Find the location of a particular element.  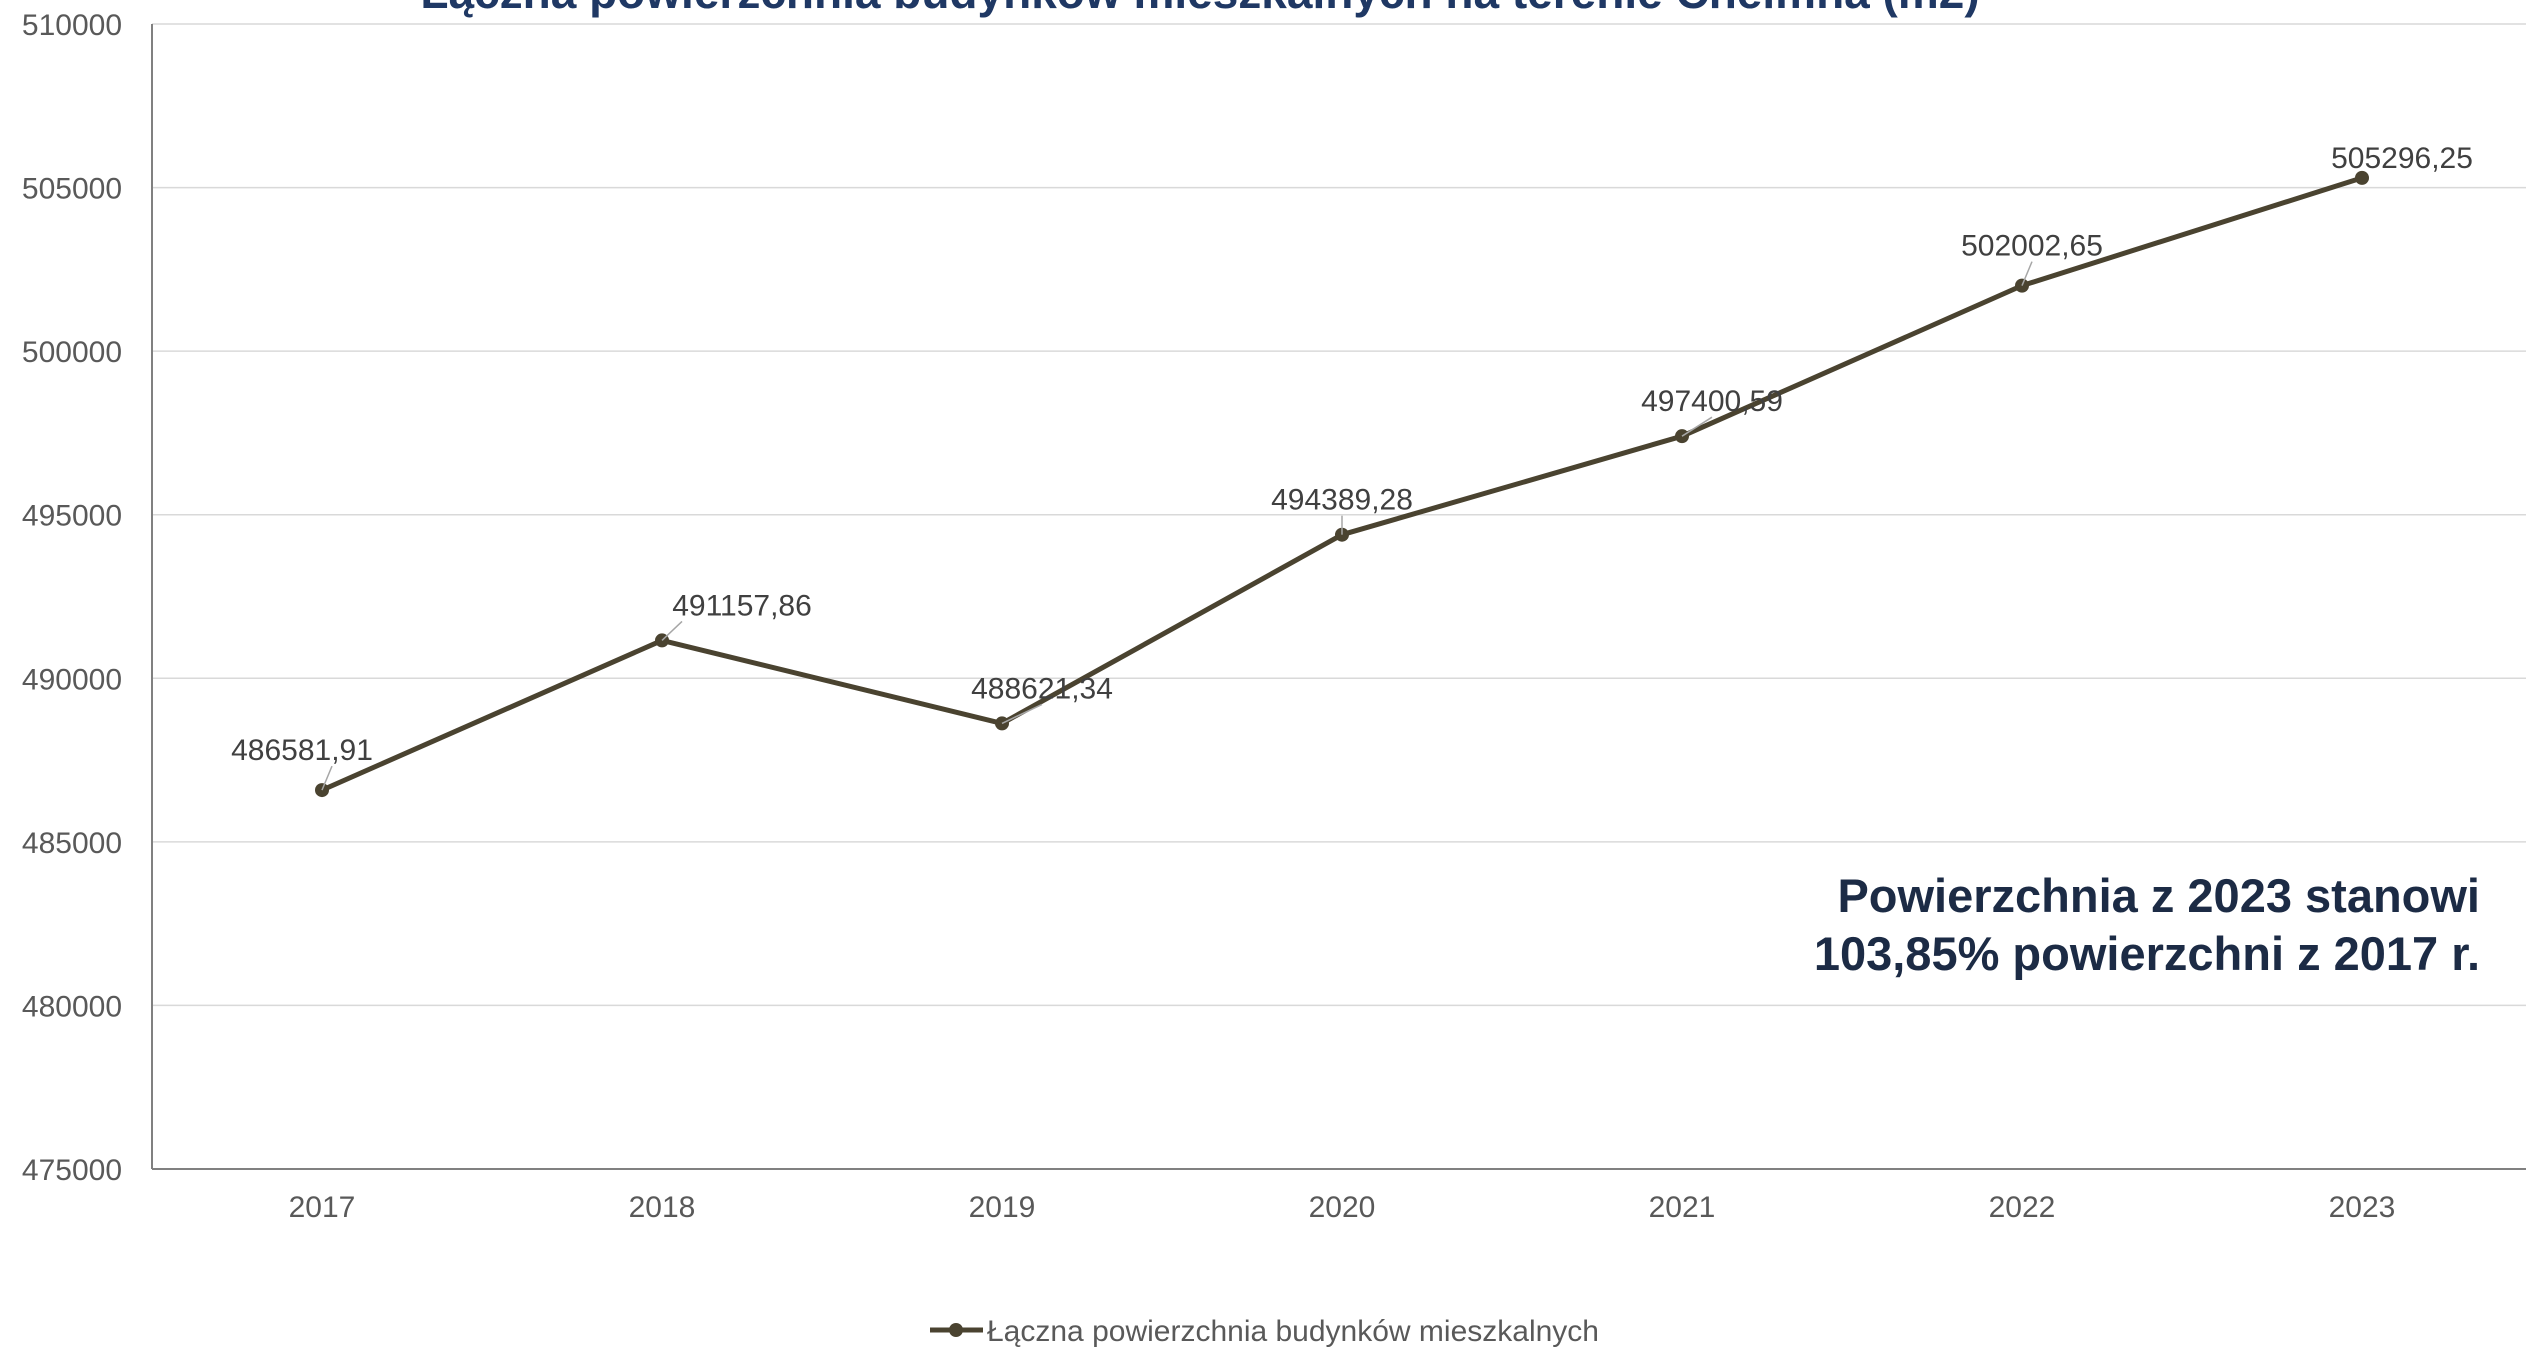

x-tick-label-2018: 2018 is located at coordinates (662, 1207).